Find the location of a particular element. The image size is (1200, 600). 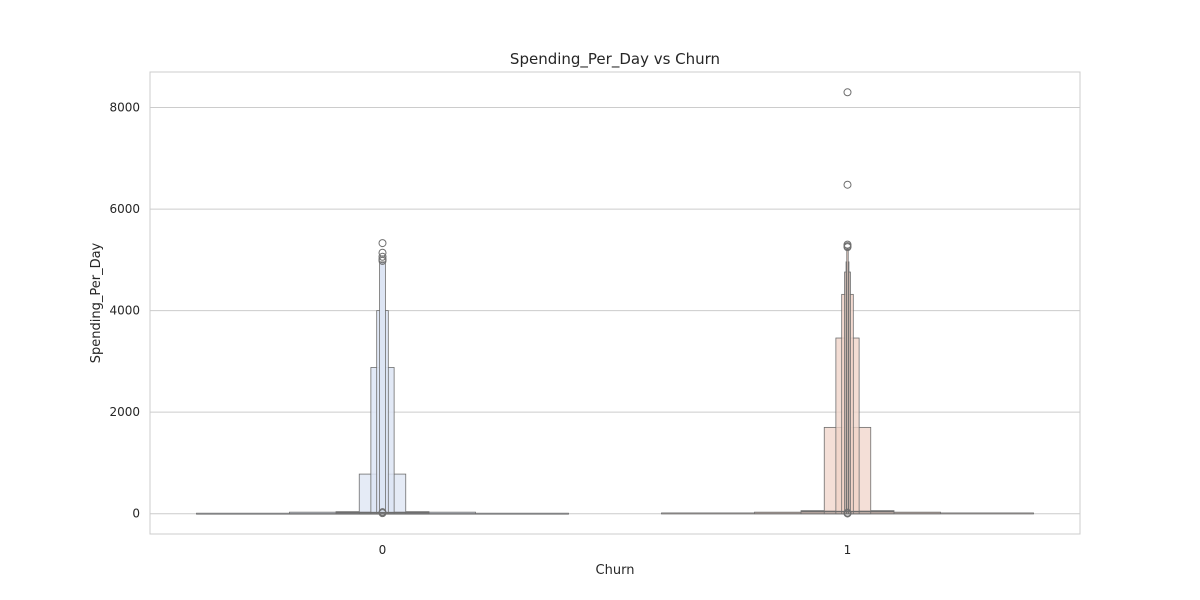

y-tick-label: 6000 is located at coordinates (124, 209).